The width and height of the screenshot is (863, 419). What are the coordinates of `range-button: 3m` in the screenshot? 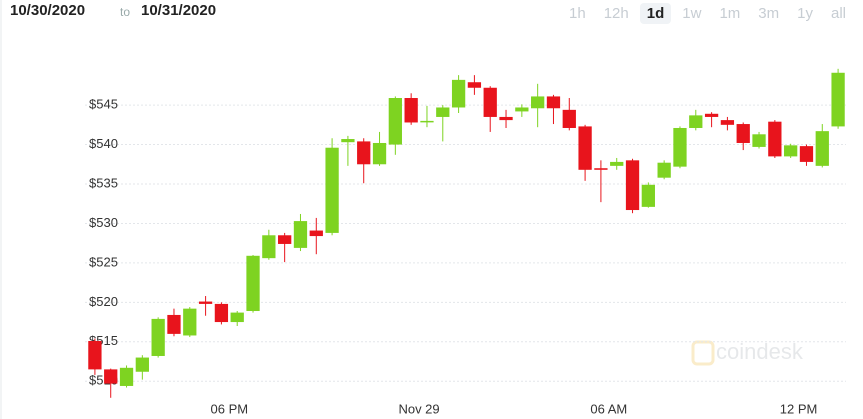 It's located at (769, 13).